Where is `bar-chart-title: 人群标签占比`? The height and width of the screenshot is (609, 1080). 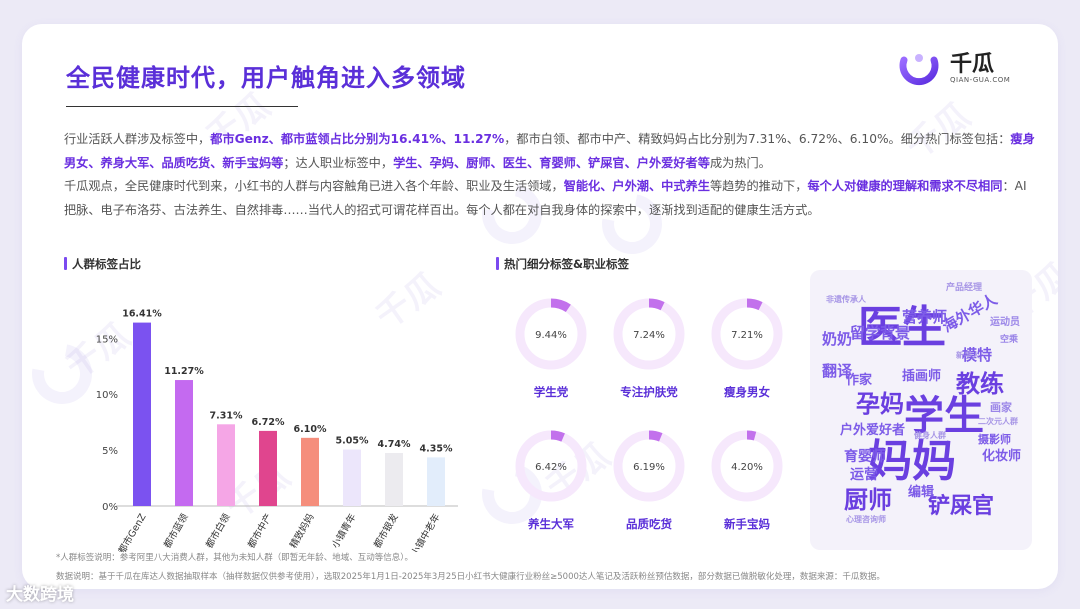
bar-chart-title: 人群标签占比 is located at coordinates (102, 264).